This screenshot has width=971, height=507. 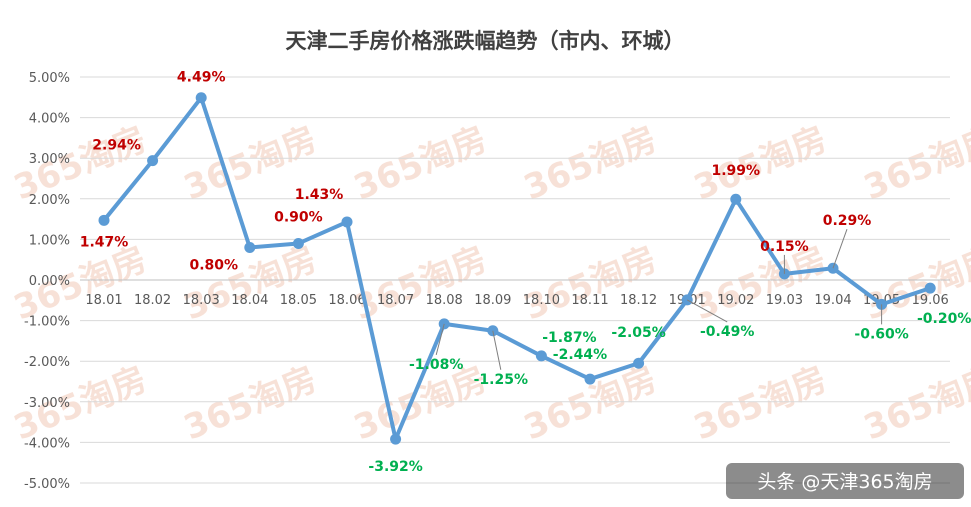 I want to click on x-tick-label: 18.11, so click(x=589, y=300).